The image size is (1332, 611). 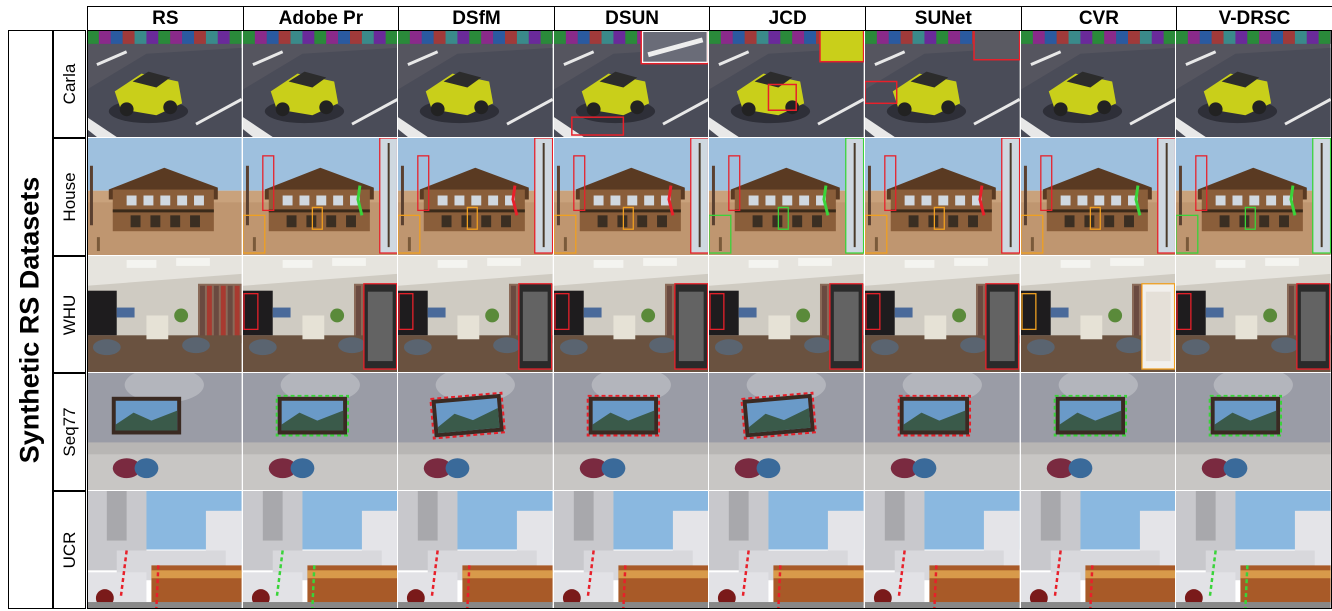 I want to click on result-image-house-cvr, so click(x=1098, y=197).